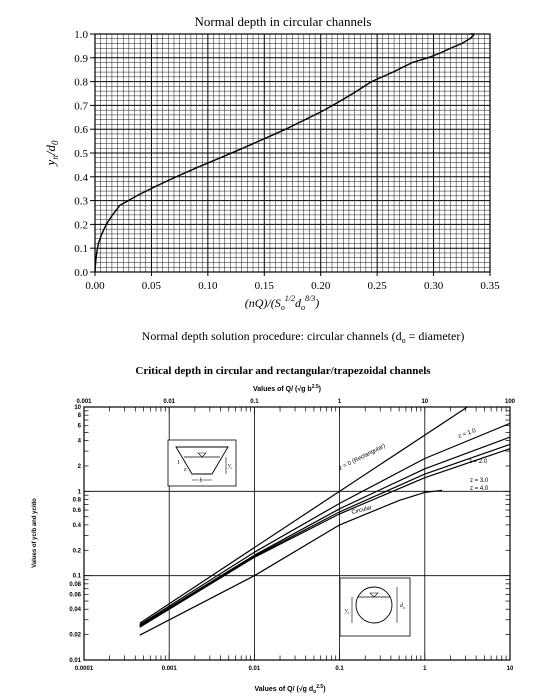 The width and height of the screenshot is (555, 700). Describe the element at coordinates (490, 286) in the screenshot. I see `chart1-x-tick-label: 0.35` at that location.